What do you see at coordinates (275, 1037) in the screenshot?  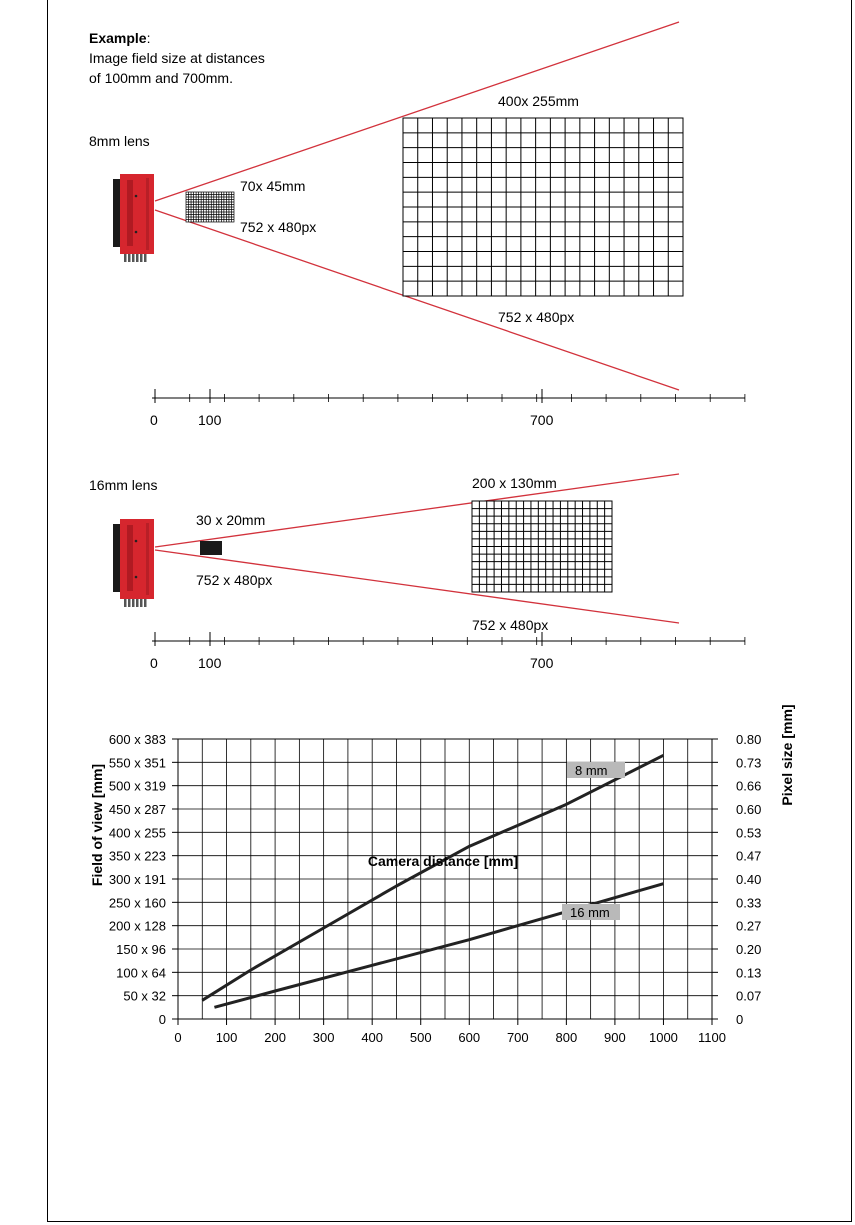 I see `chart-x-tick-label: 200` at bounding box center [275, 1037].